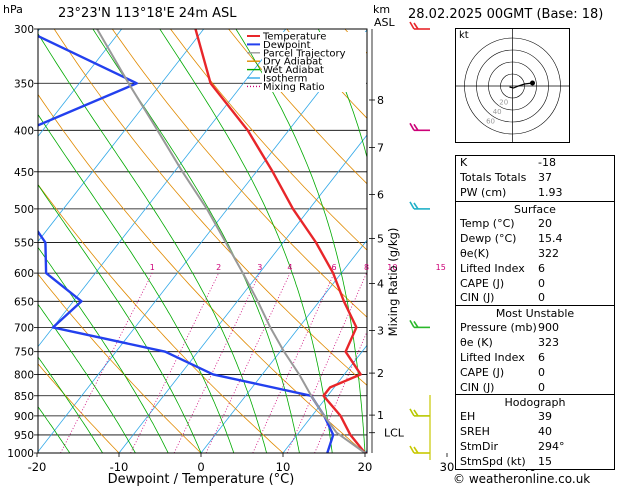 This screenshot has width=629, height=486. I want to click on indices-table: K -18 Totals Totals 37 PW (cm) 1.93, so click(535, 179).